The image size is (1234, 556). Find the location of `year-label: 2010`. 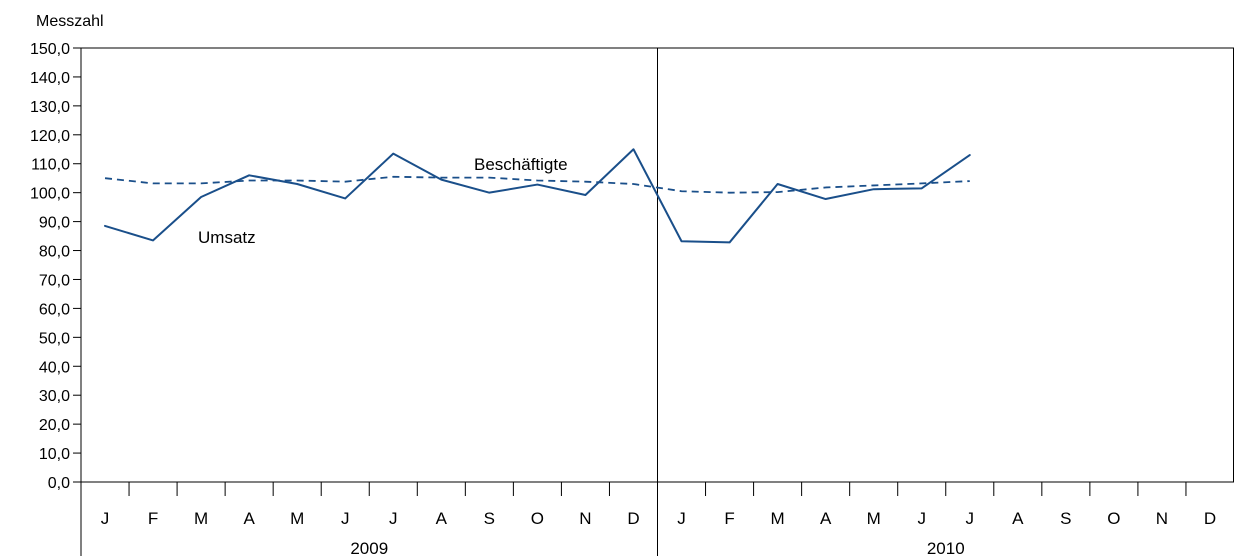

year-label: 2010 is located at coordinates (946, 547).